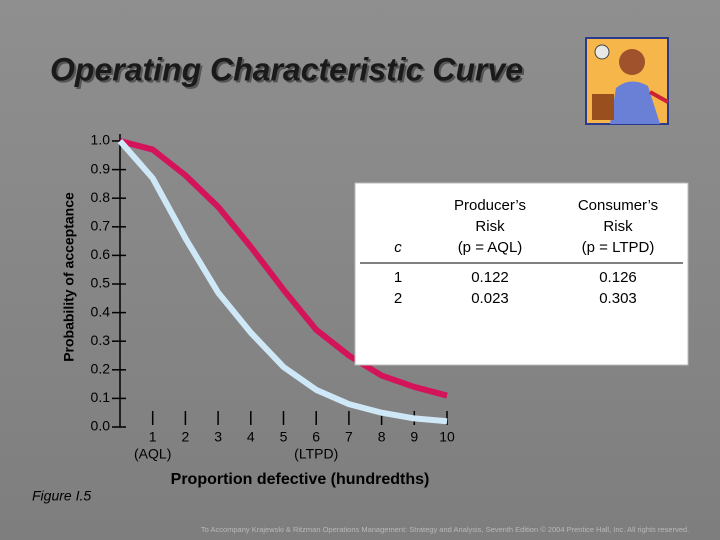  I want to click on y-tick-label: 0.6, so click(101, 254).